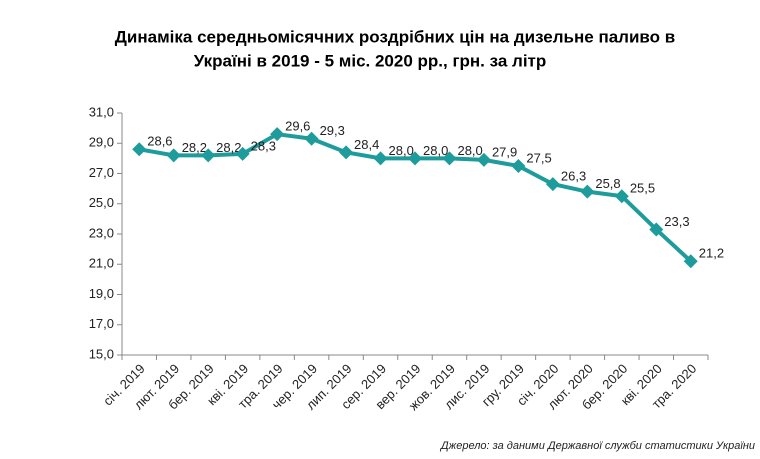 This screenshot has height=459, width=760. What do you see at coordinates (642, 188) in the screenshot?
I see `data-label: 25,5` at bounding box center [642, 188].